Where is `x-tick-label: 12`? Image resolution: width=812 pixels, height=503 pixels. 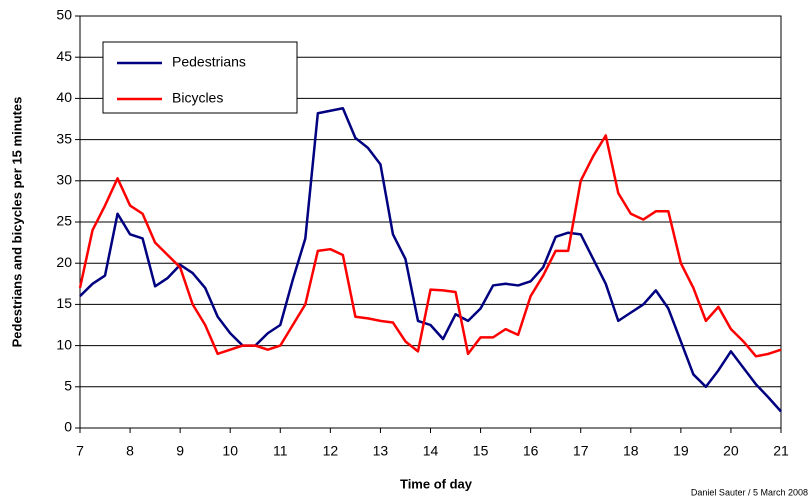 x-tick-label: 12 is located at coordinates (331, 451).